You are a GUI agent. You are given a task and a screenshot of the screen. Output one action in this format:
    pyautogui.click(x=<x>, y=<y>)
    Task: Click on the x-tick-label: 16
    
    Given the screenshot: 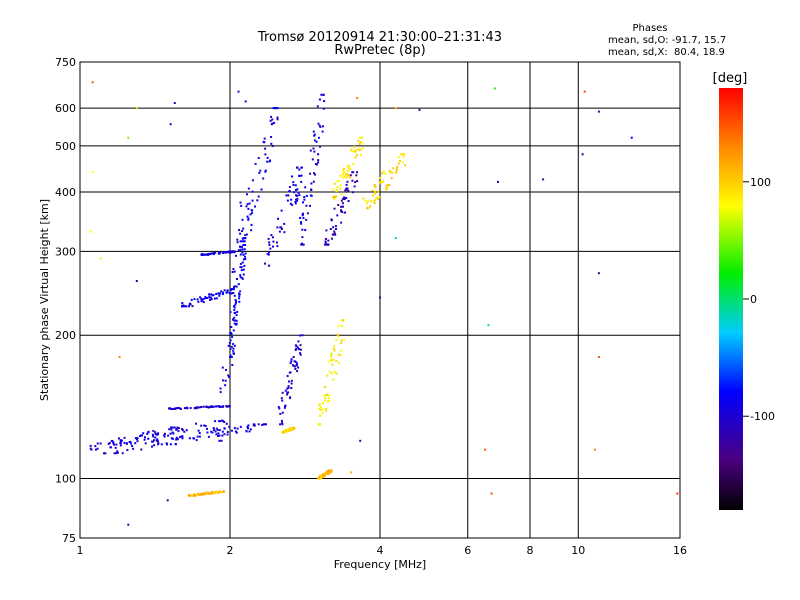 What is the action you would take?
    pyautogui.click(x=680, y=550)
    